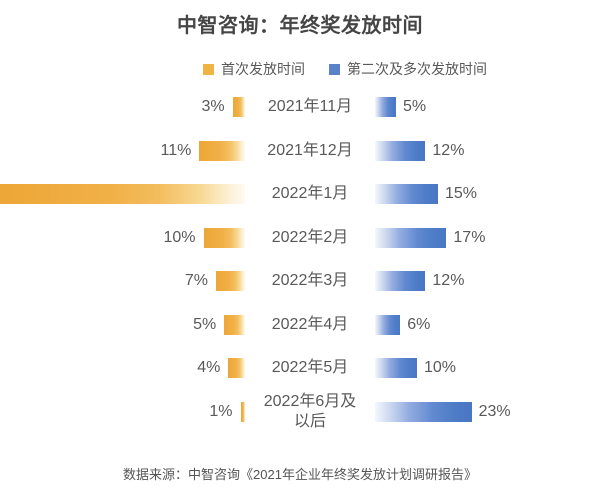 Image resolution: width=600 pixels, height=496 pixels. I want to click on legend-item-first: 首次发放时间, so click(254, 69).